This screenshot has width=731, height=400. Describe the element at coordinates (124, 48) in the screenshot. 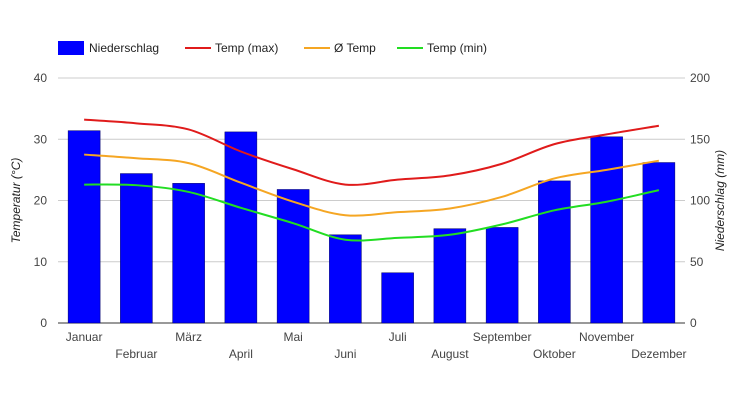

I see `legend-label-precipitation: Niederschlag` at that location.